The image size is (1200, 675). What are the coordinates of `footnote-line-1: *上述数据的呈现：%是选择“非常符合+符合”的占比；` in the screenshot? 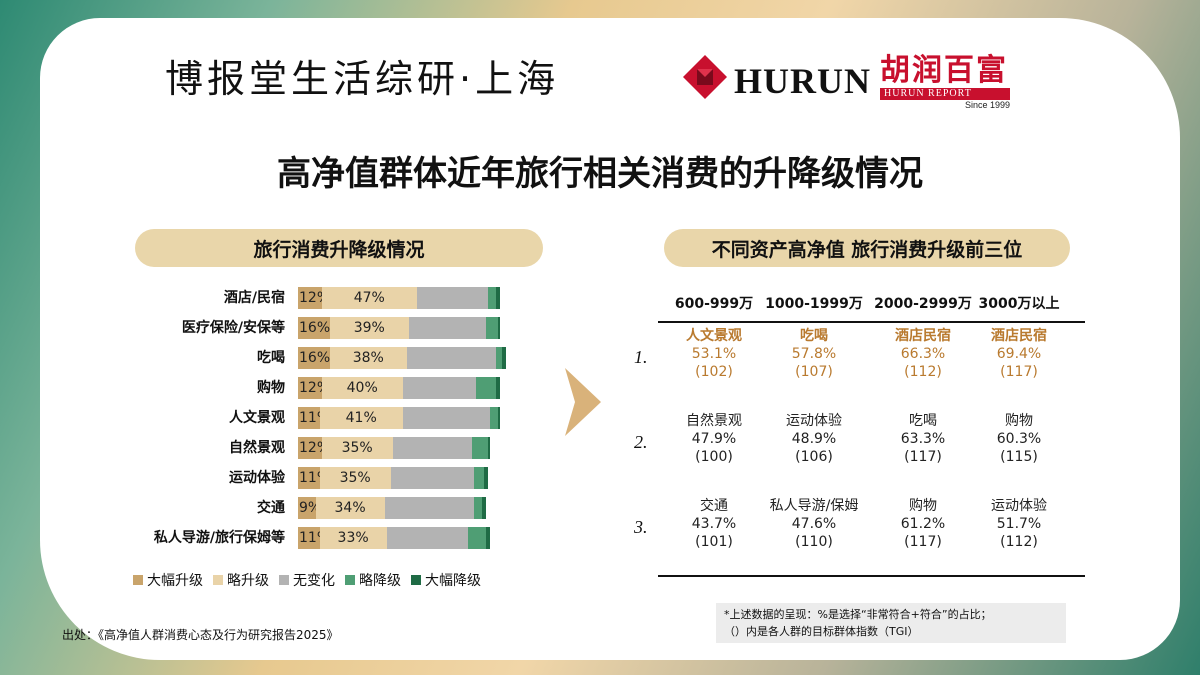 It's located at (858, 614).